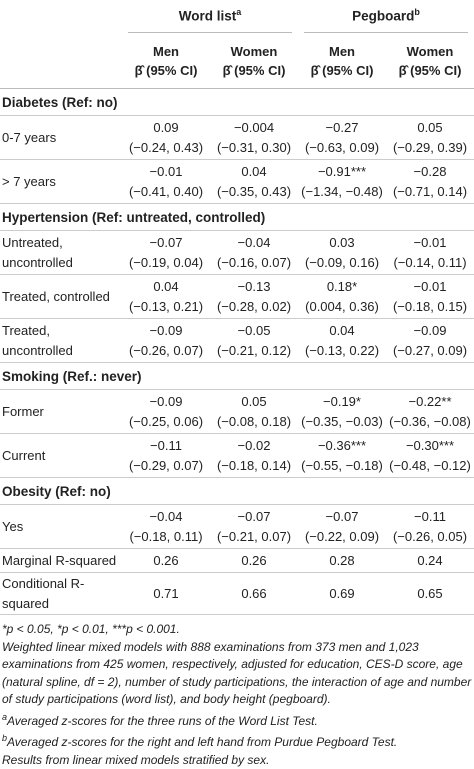 The width and height of the screenshot is (474, 769). I want to click on estimate: −0.02, so click(254, 446).